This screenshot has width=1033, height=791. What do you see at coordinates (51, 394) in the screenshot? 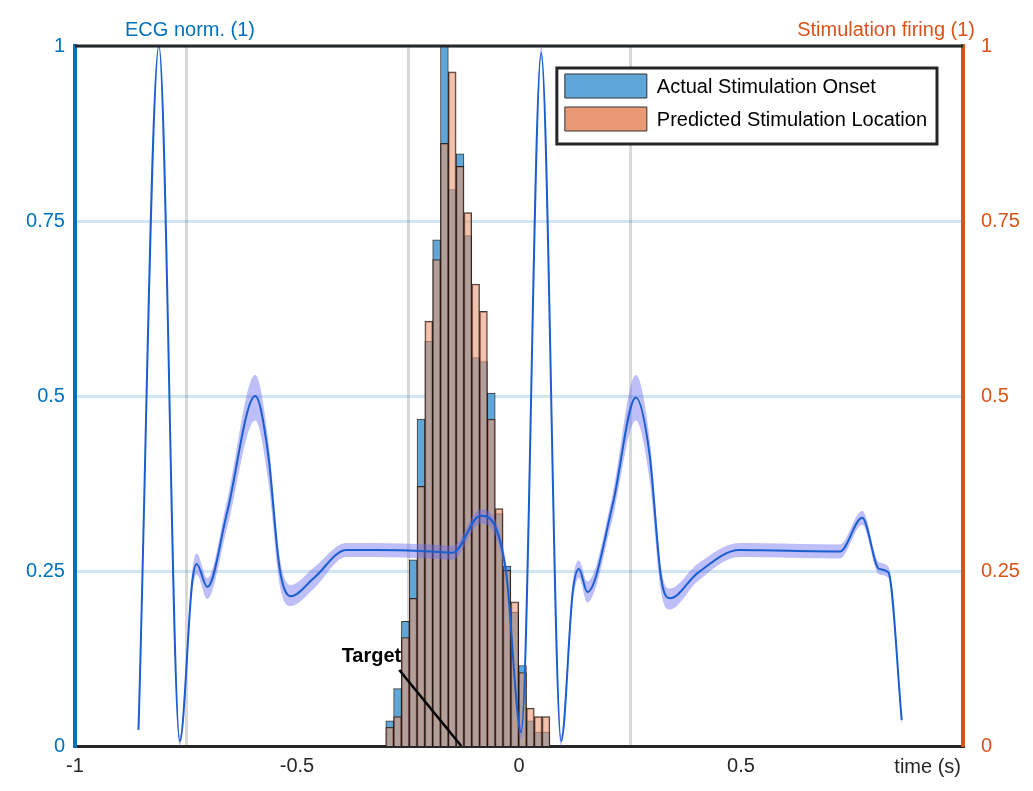
I see `y-tick-label: 0.5` at bounding box center [51, 394].